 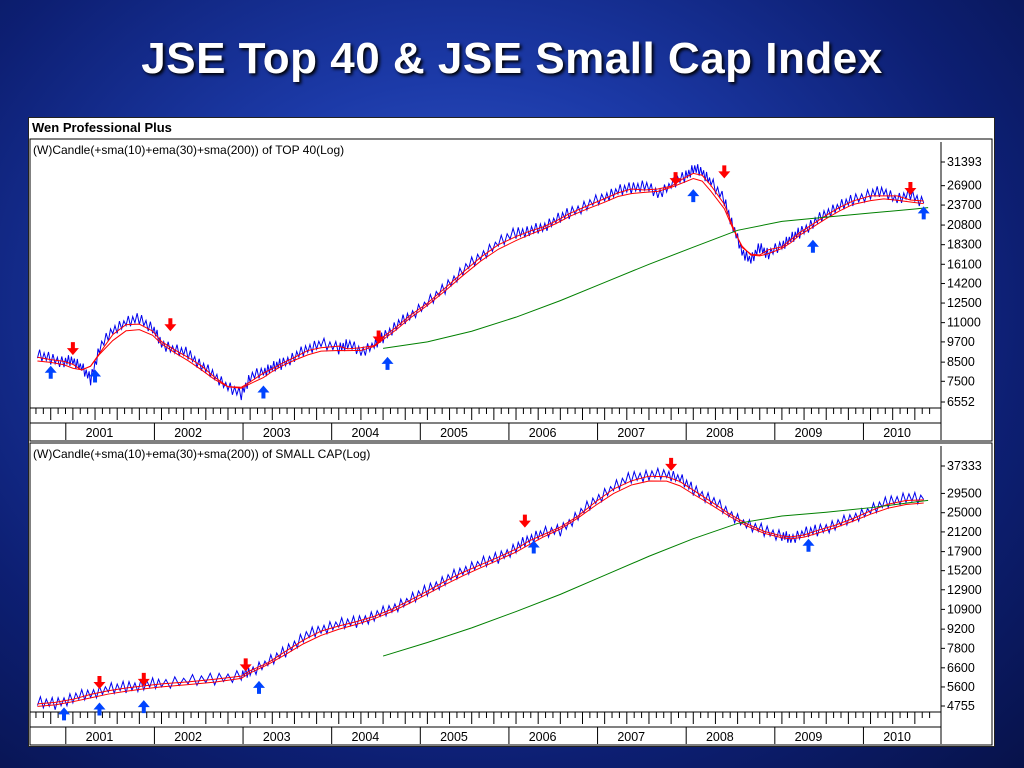 I want to click on y-tick-label: 29500, so click(x=964, y=493).